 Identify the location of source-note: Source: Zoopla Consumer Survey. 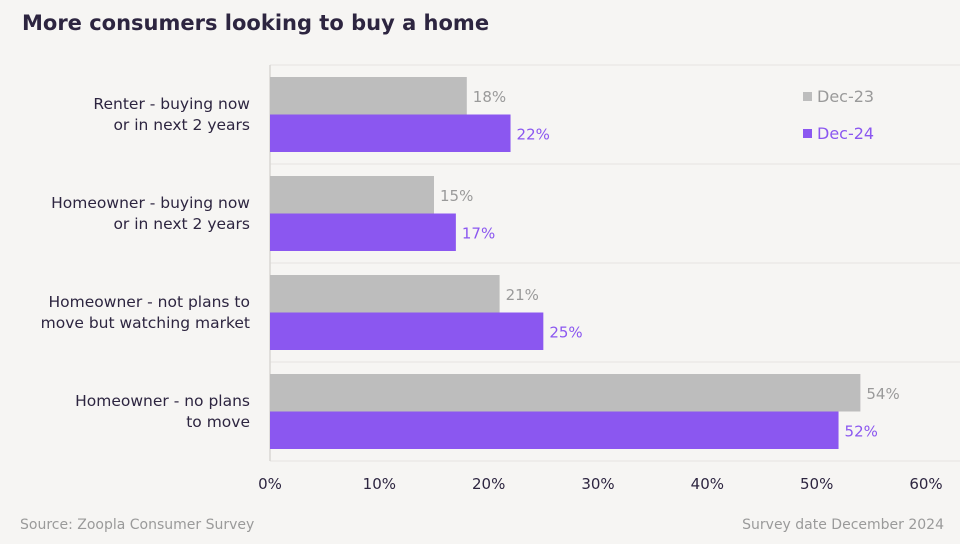
(137, 525).